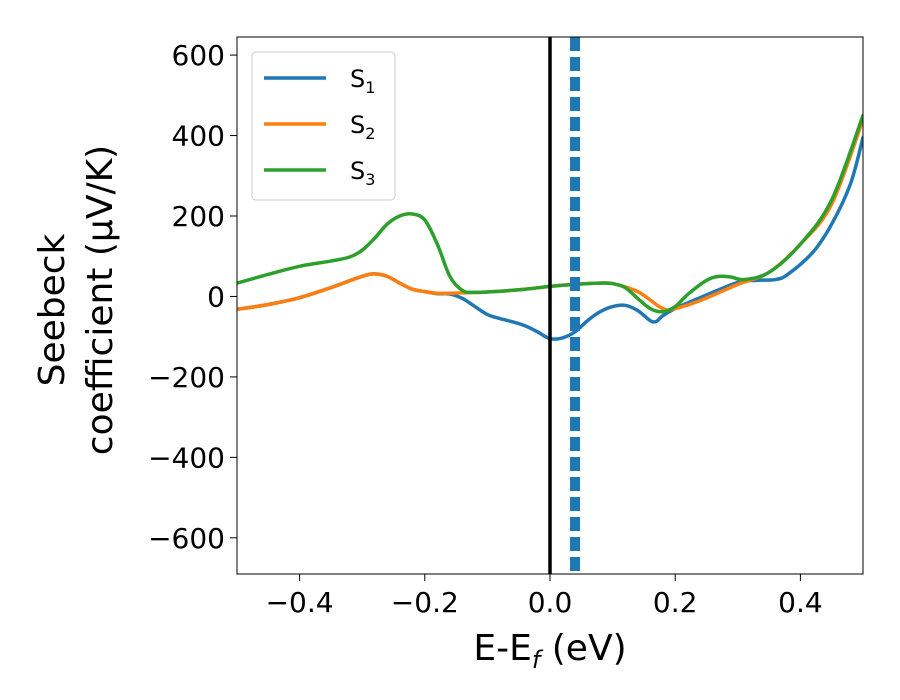  I want to click on y-tick-label: 0, so click(216, 296).